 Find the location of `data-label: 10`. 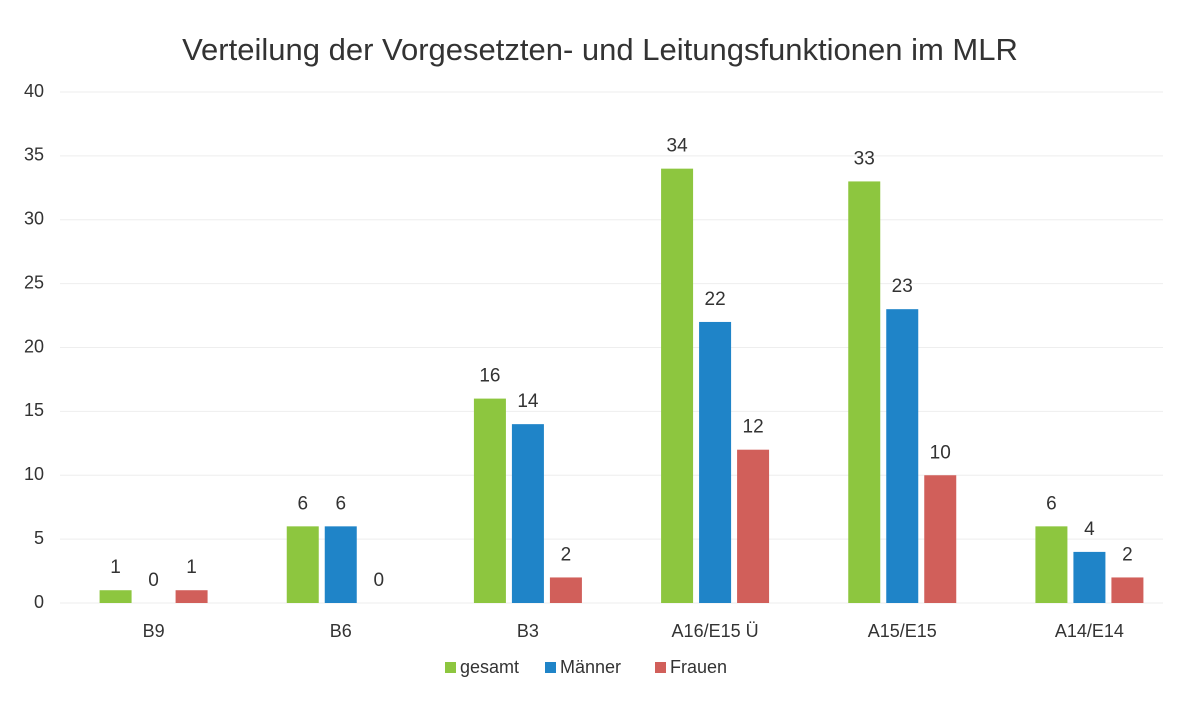

data-label: 10 is located at coordinates (940, 452).